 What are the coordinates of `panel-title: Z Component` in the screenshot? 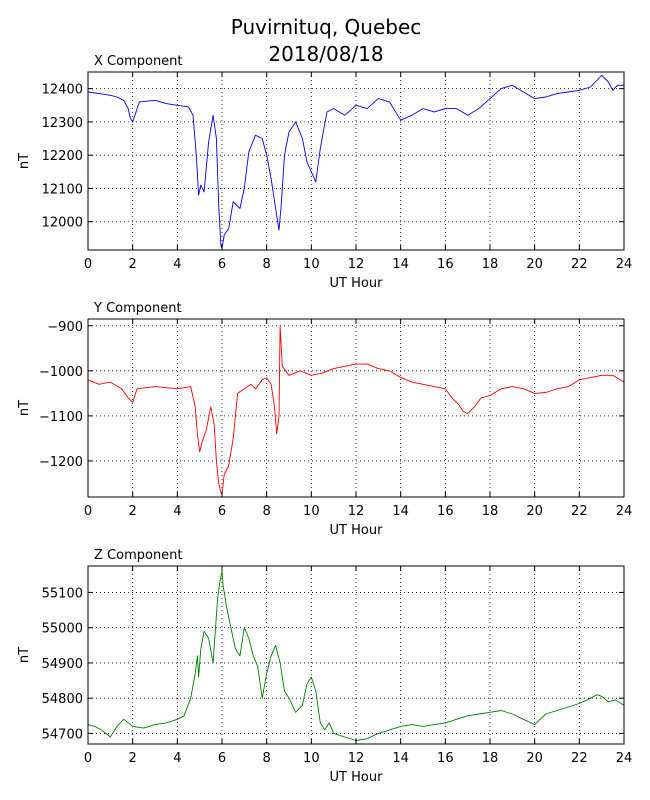 It's located at (138, 555).